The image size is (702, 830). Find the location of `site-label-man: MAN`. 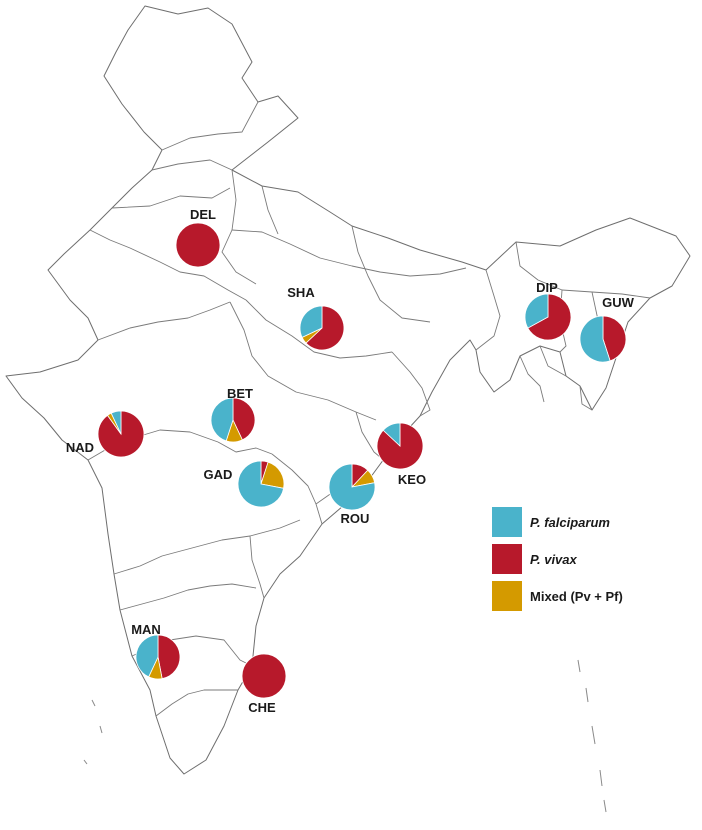

site-label-man: MAN is located at coordinates (146, 629).